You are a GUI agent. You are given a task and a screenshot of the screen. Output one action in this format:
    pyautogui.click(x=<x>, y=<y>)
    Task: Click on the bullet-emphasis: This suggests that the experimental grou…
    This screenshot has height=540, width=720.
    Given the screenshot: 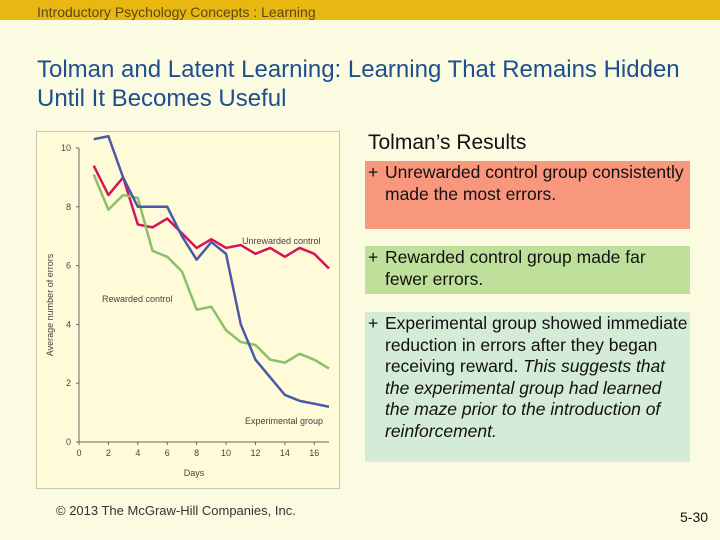 What is the action you would take?
    pyautogui.click(x=525, y=398)
    